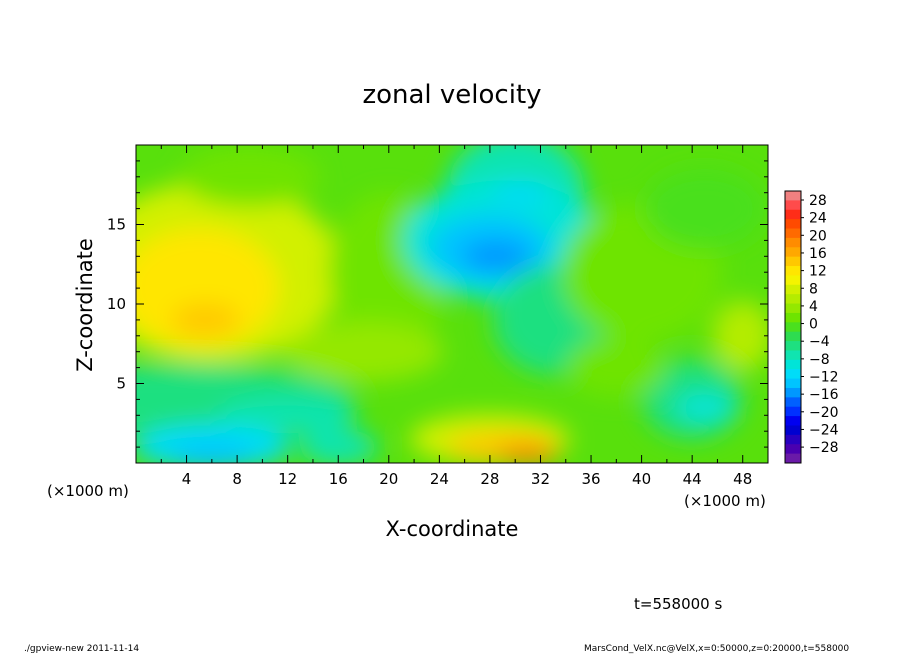 The height and width of the screenshot is (654, 904). I want to click on colorbar-label: 12, so click(818, 272).